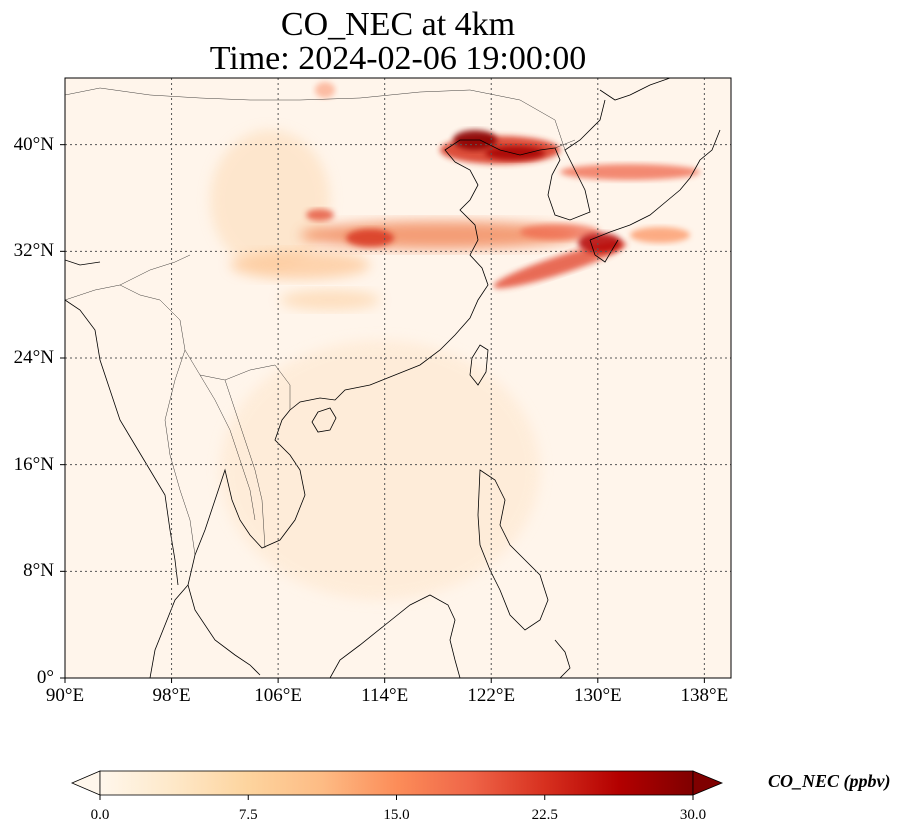  I want to click on colorbar-tick-marks, so click(396, 797).